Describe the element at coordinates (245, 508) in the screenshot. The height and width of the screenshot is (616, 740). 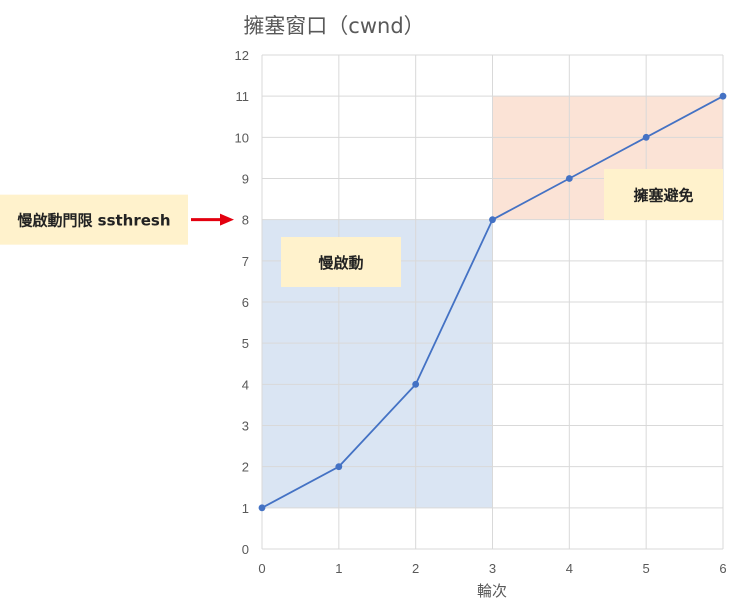
I see `y-tick-label: 1` at that location.